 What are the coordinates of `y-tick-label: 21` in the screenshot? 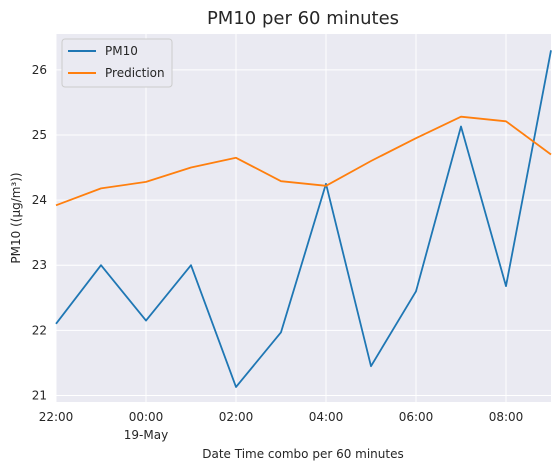 It's located at (39, 395).